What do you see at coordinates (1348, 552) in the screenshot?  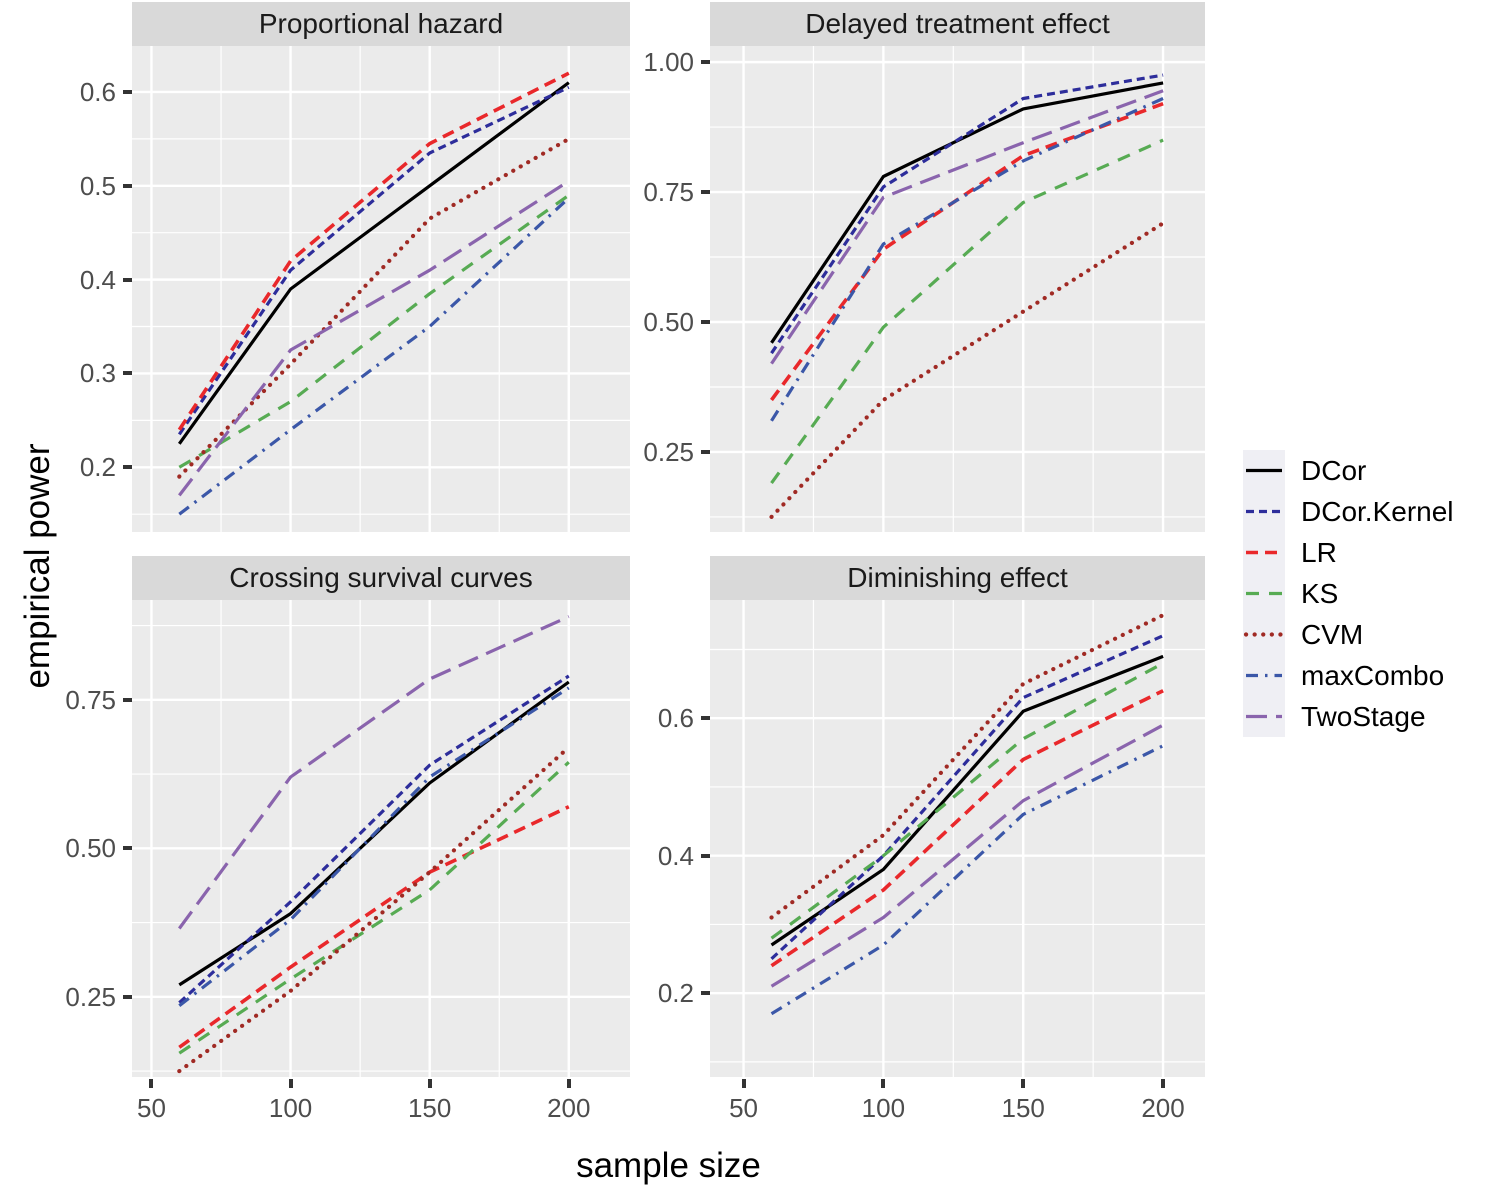 I see `legend-entry-LR: LR` at bounding box center [1348, 552].